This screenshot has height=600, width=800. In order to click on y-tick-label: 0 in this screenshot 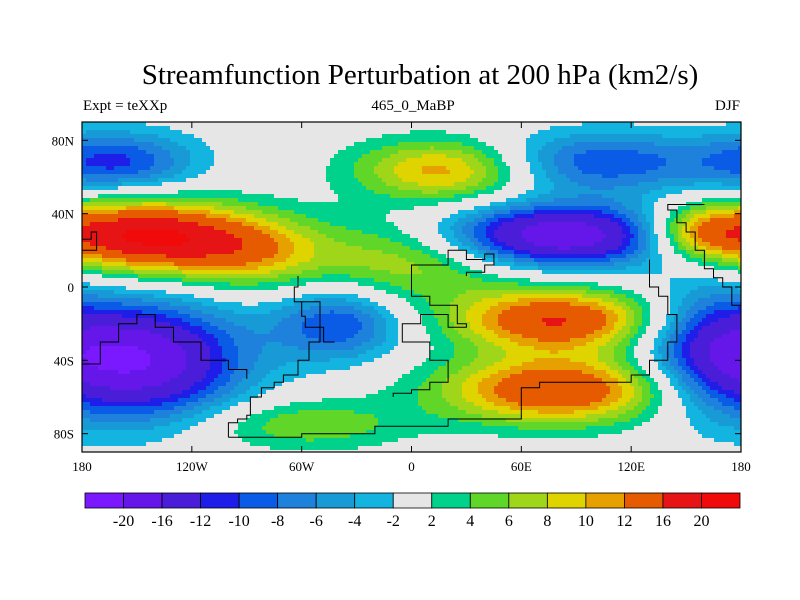, I will do `click(71, 287)`.